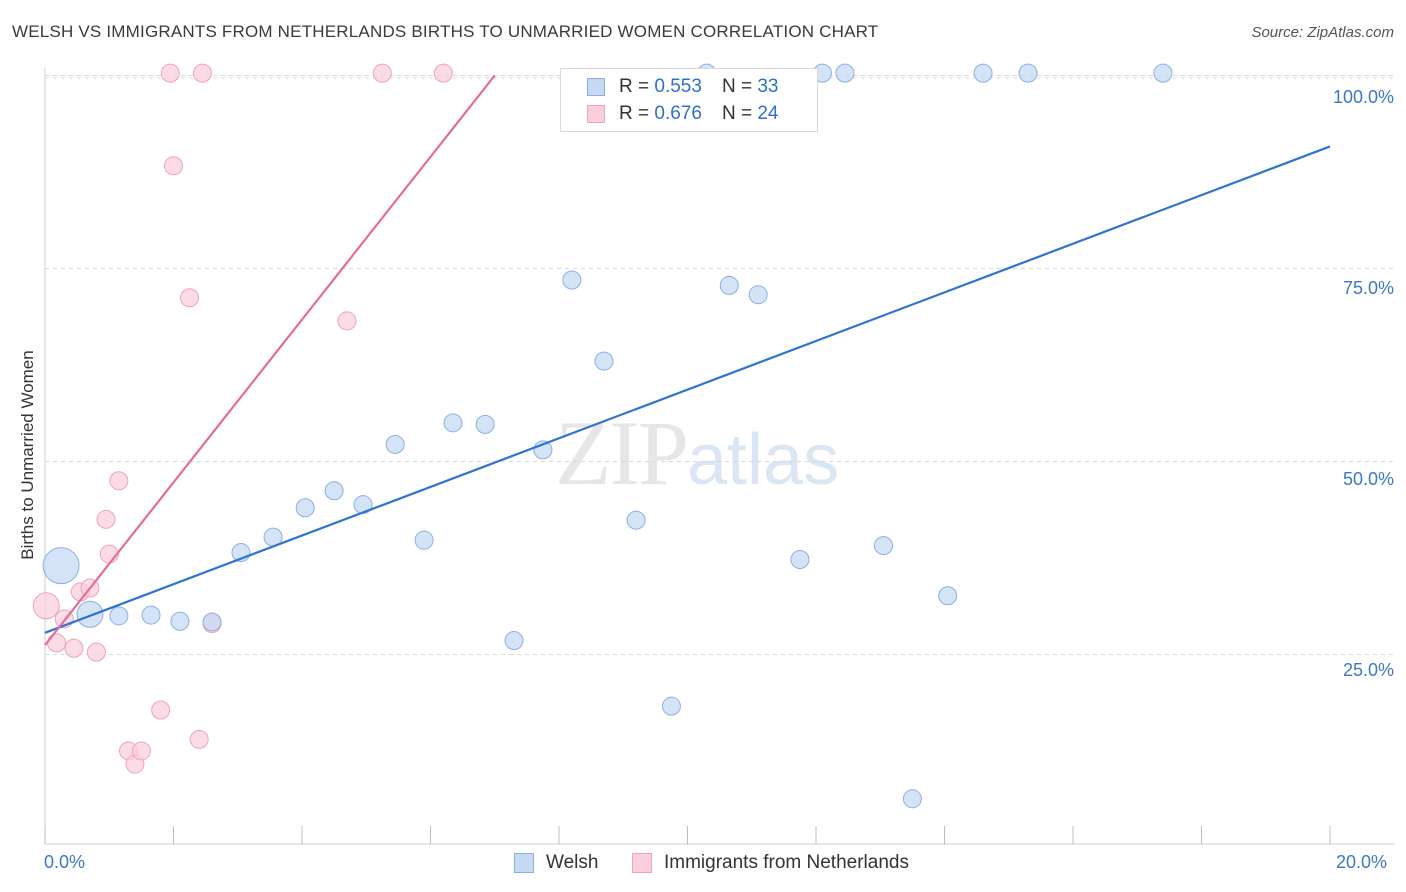  I want to click on bottom-netherlands-swatch, so click(642, 863).